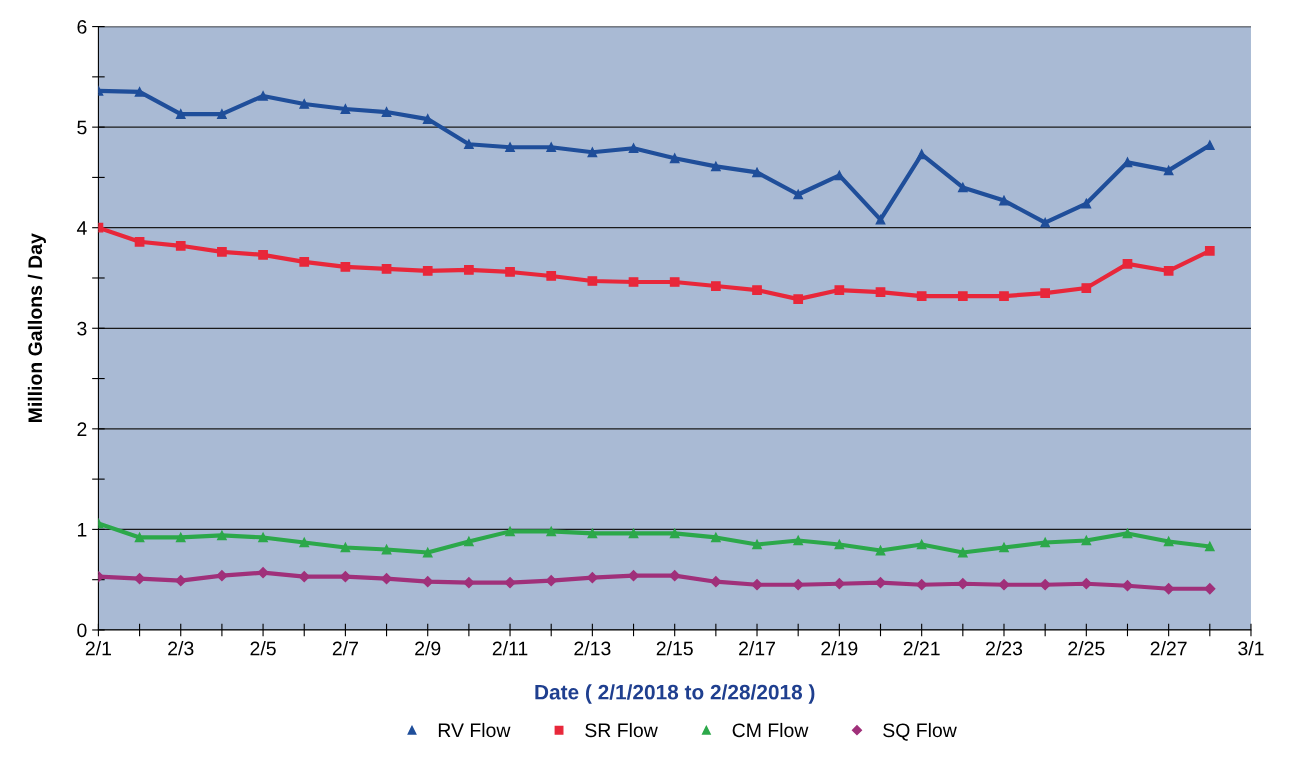  Describe the element at coordinates (428, 648) in the screenshot. I see `x-tick-label: 2/9` at that location.